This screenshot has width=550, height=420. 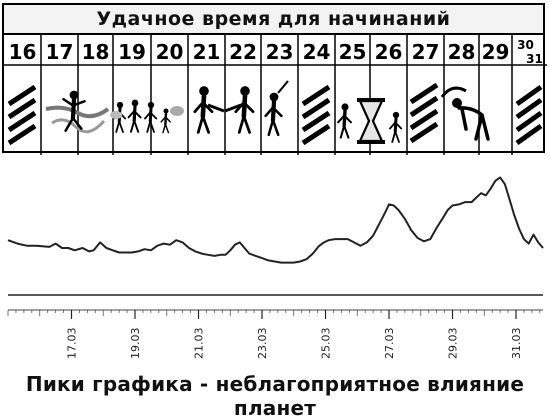 What do you see at coordinates (326, 344) in the screenshot?
I see `x-tick-label: 25.03` at bounding box center [326, 344].